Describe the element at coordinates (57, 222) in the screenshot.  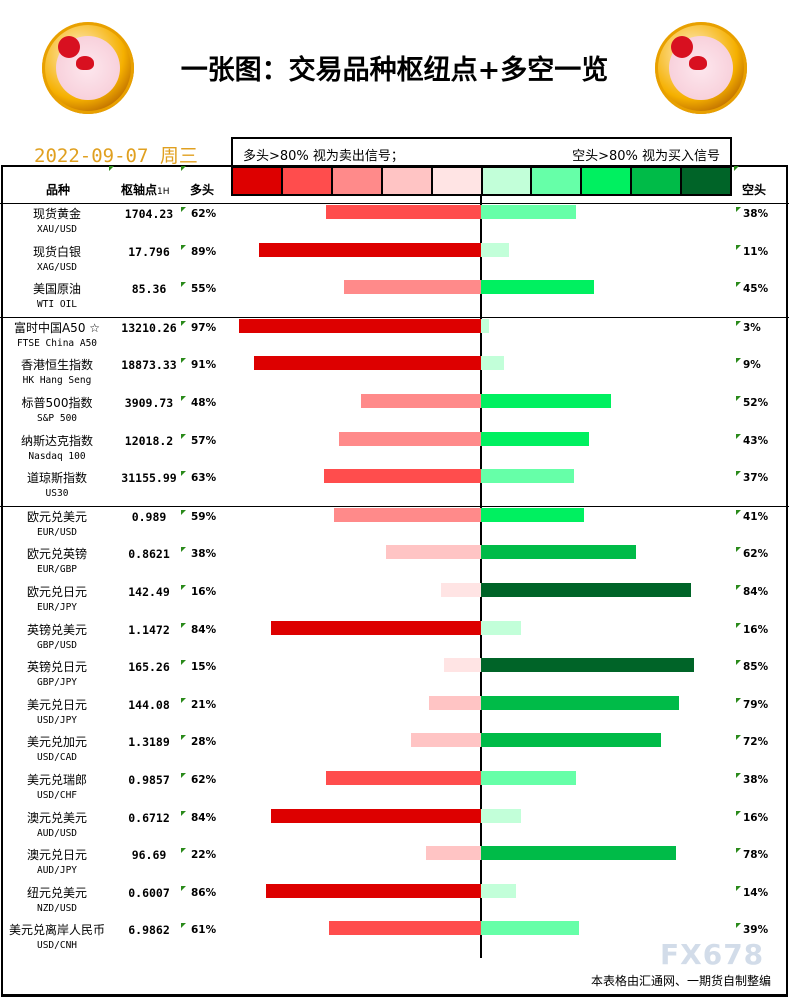
I see `instrument-name: 现货黄金 XAU/USD` at that location.